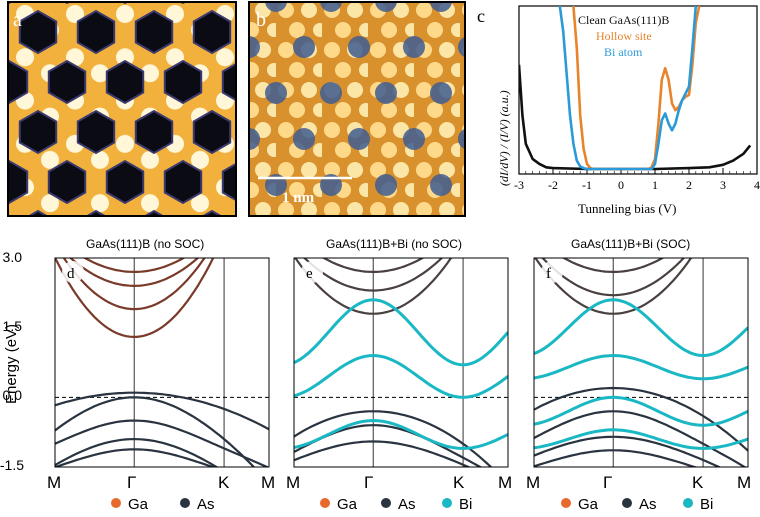 The width and height of the screenshot is (760, 517). Describe the element at coordinates (587, 185) in the screenshot. I see `sts-xtick-label-2: -1` at that location.